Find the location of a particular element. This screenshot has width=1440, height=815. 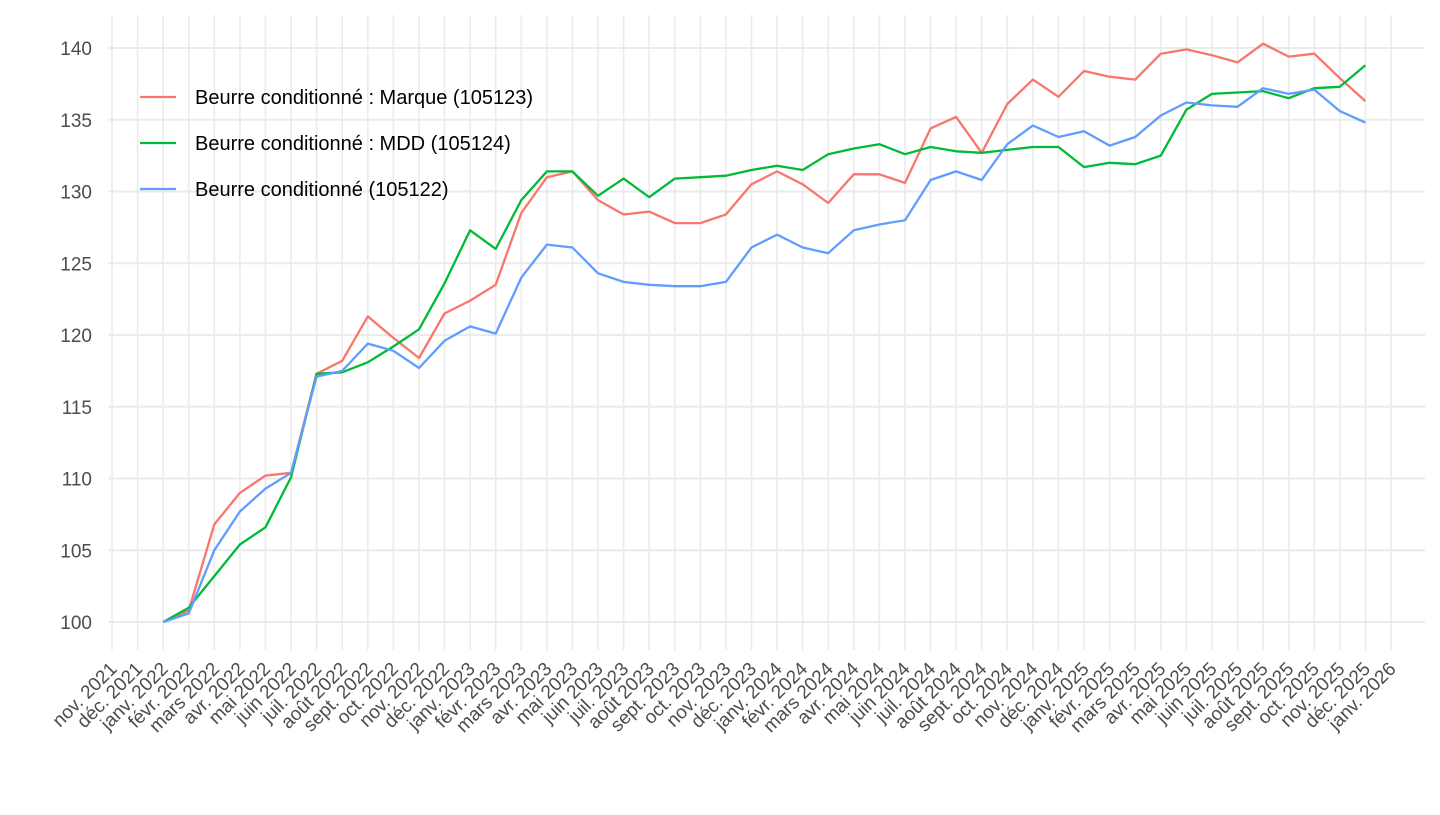

legend-label: Beurre conditionné : MDD (105124) is located at coordinates (353, 144).